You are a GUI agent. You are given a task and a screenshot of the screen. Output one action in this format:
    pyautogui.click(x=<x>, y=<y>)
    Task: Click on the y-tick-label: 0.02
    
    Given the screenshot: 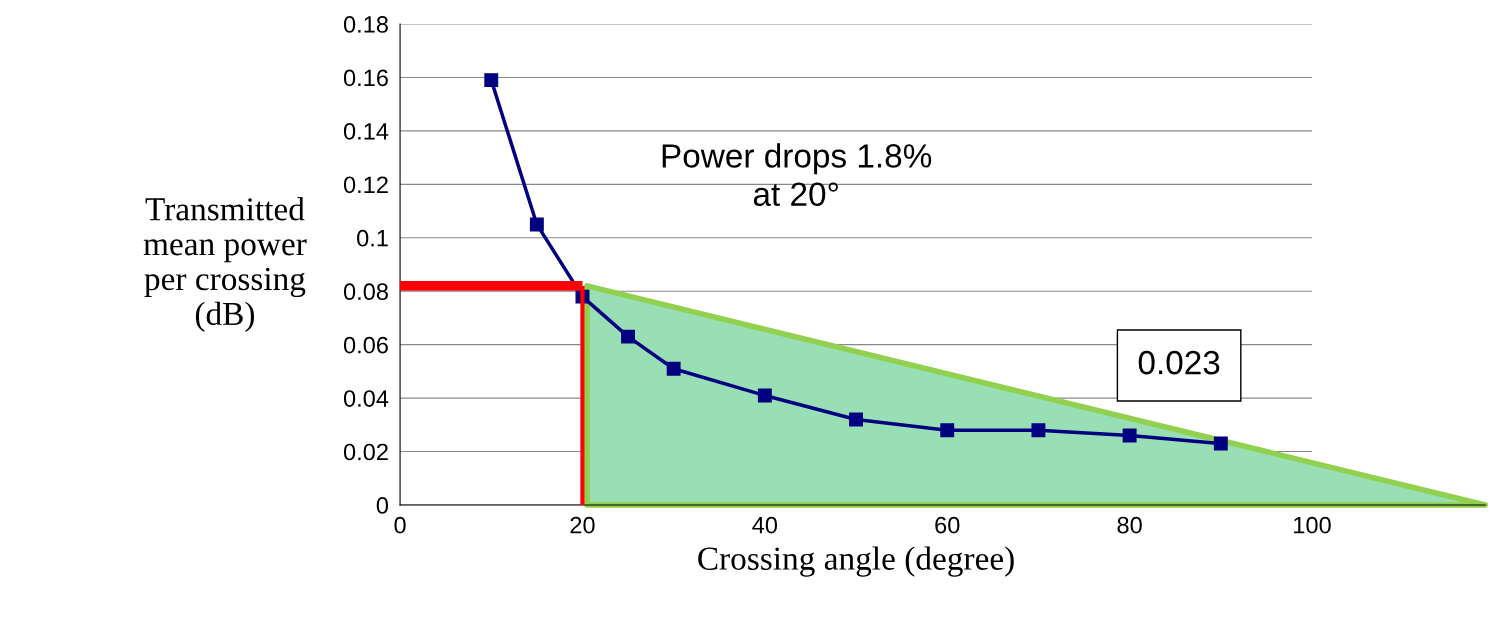 What is the action you would take?
    pyautogui.click(x=365, y=452)
    